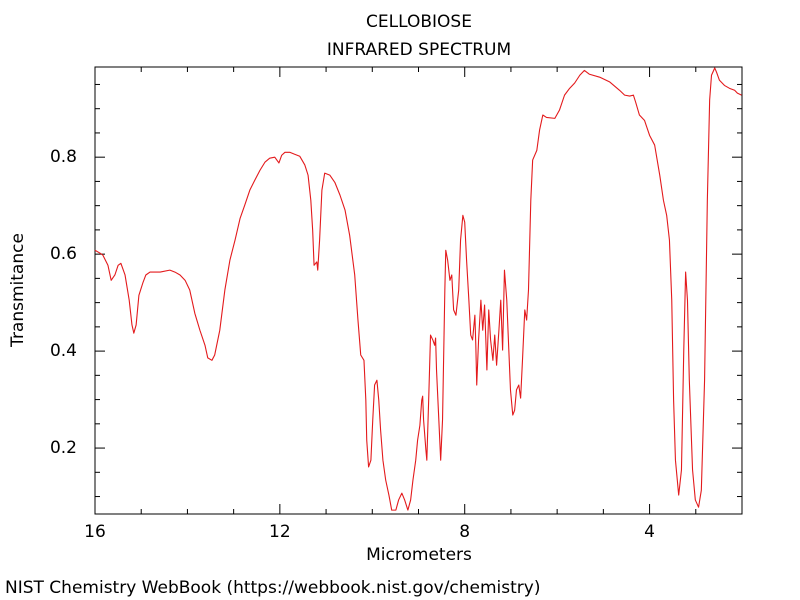 This screenshot has width=800, height=600. What do you see at coordinates (419, 50) in the screenshot?
I see `chart-subtitle: INFRARED SPECTRUM` at bounding box center [419, 50].